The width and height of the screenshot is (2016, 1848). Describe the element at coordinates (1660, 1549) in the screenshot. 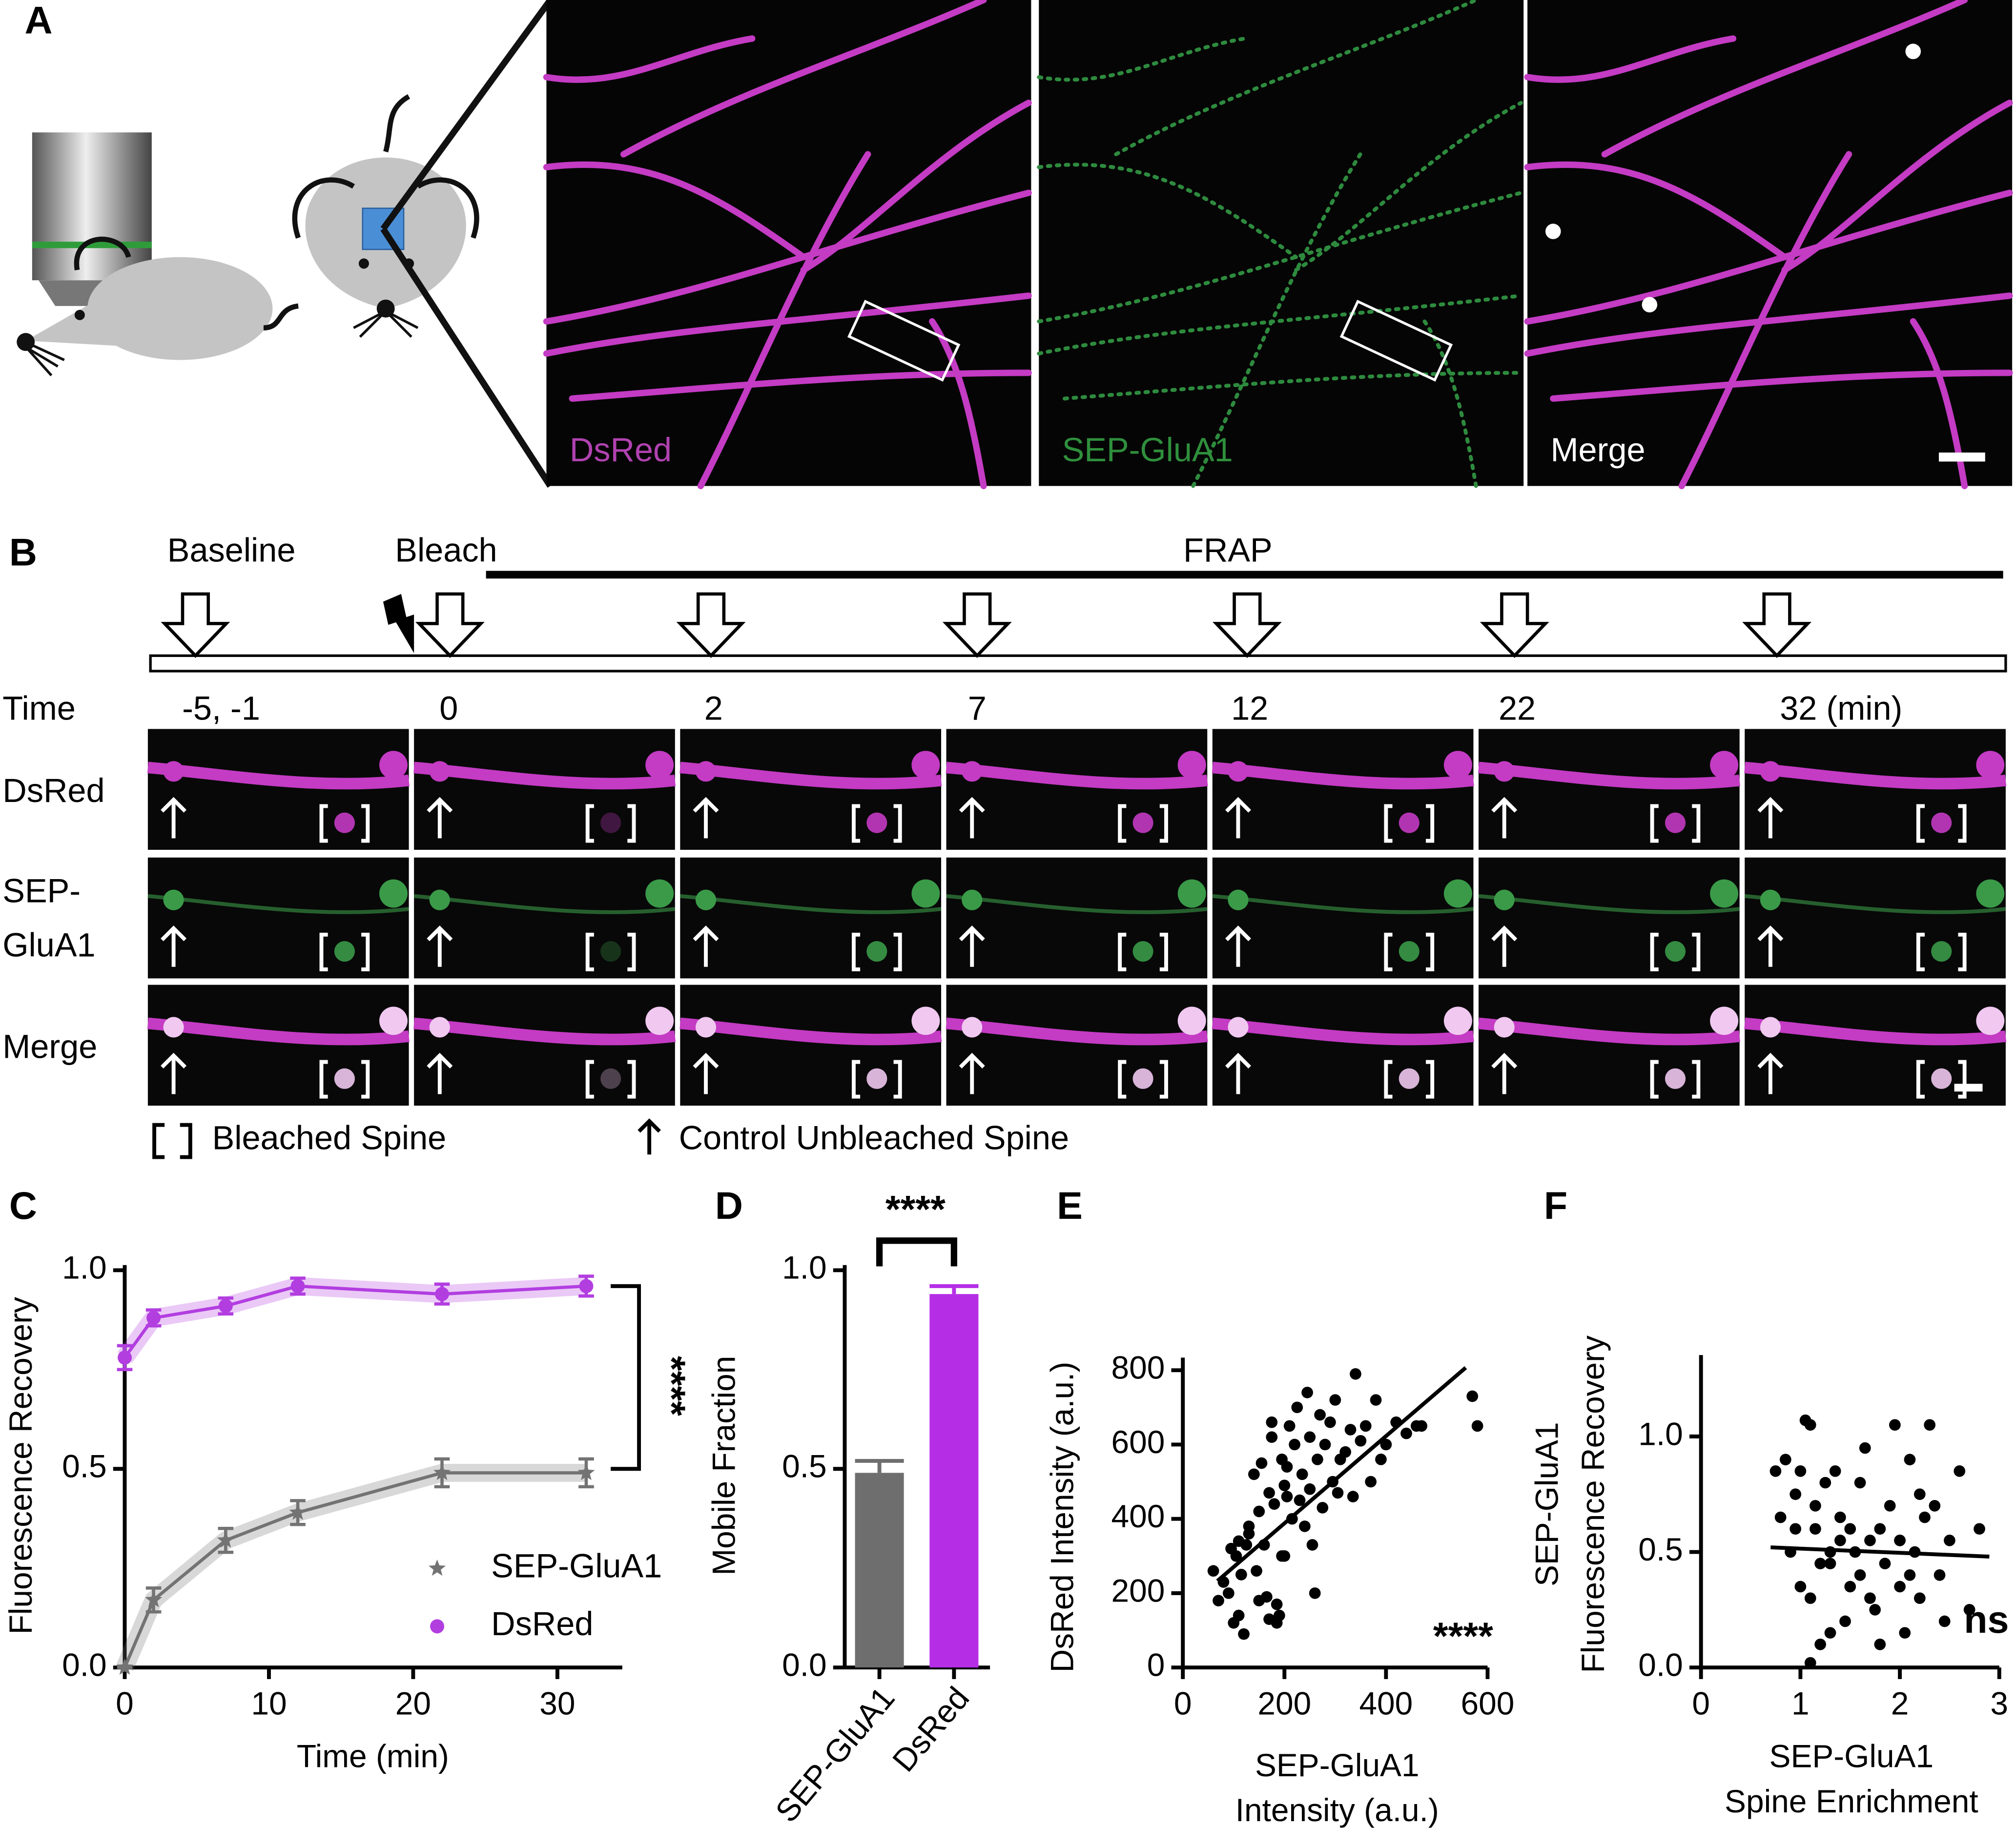

I see `y-tick-label: 0.5` at that location.